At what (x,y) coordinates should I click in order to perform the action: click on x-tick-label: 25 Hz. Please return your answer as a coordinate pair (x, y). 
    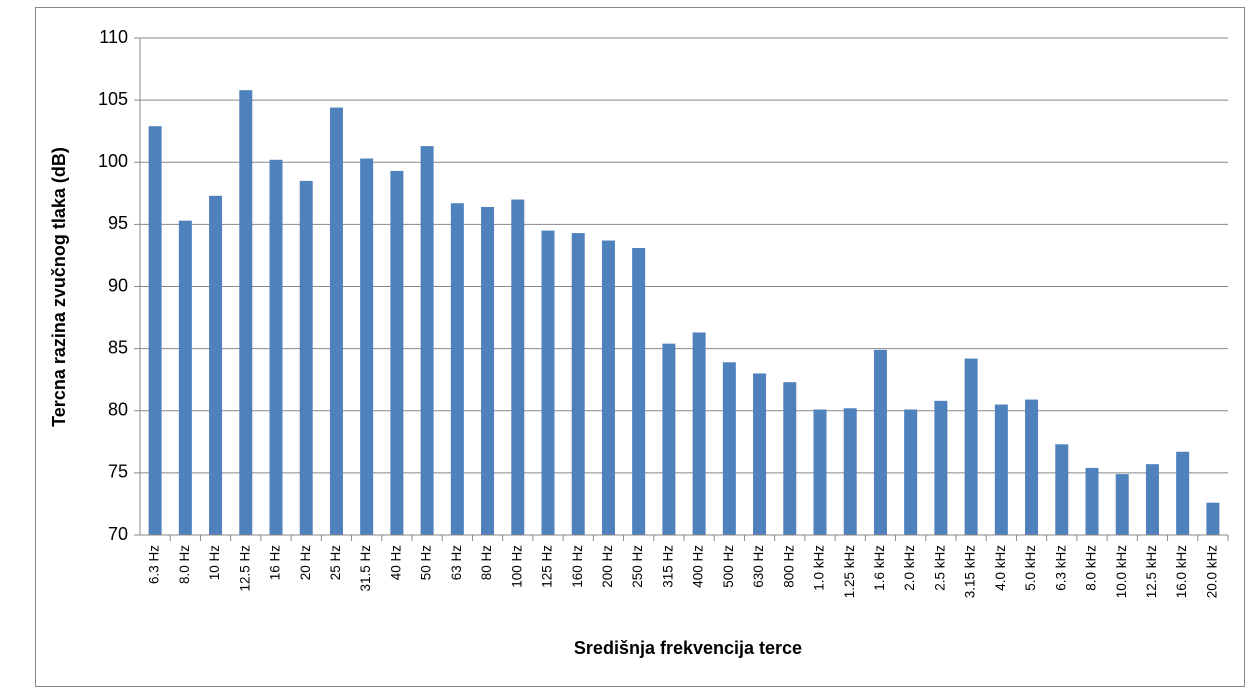
    Looking at the image, I should click on (335, 563).